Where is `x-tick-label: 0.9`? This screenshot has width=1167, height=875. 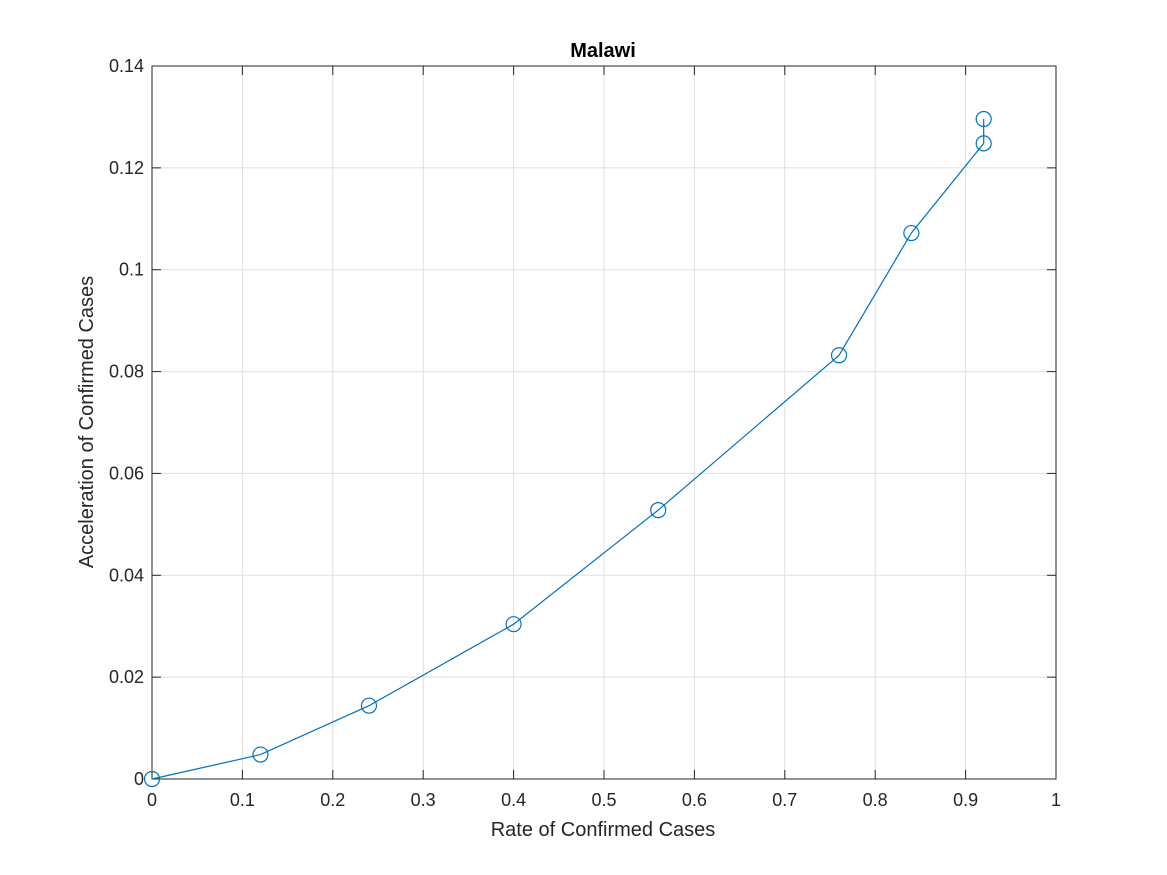 x-tick-label: 0.9 is located at coordinates (965, 800).